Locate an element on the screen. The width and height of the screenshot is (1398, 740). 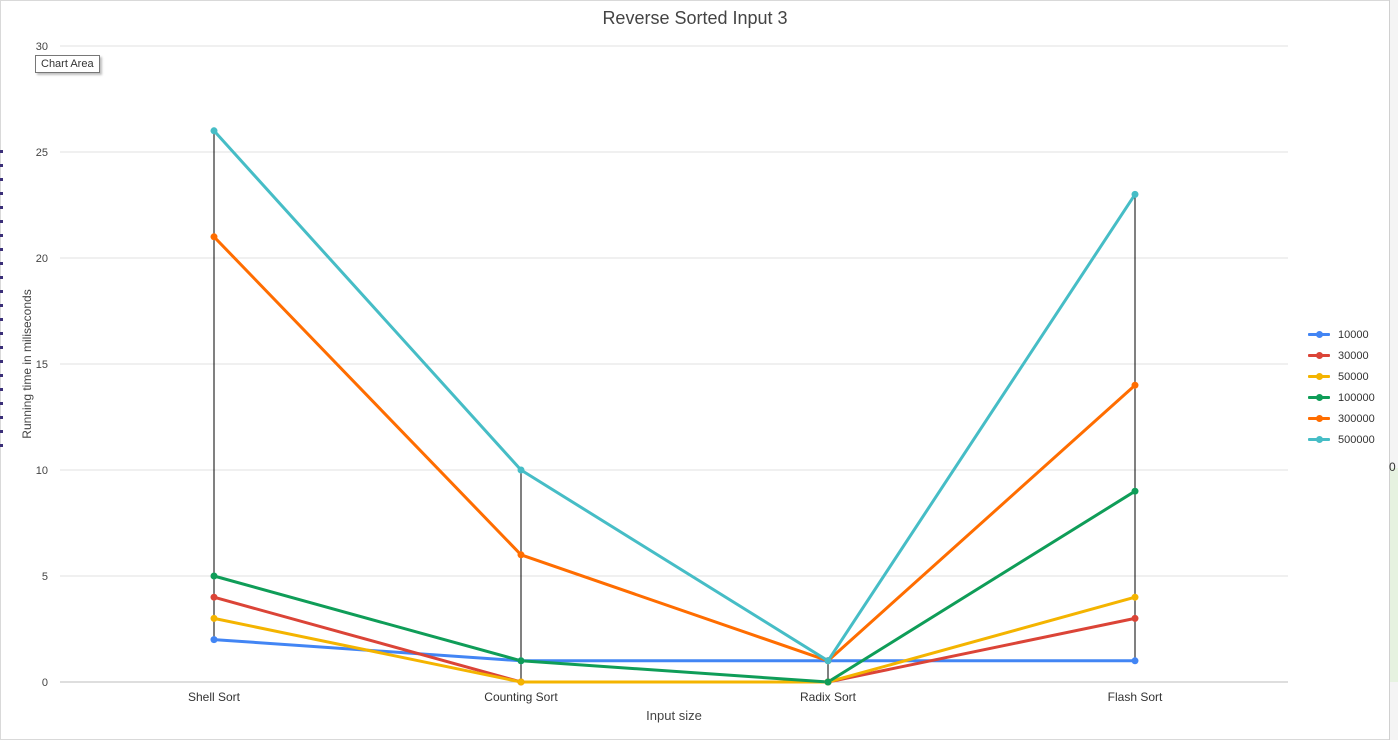
legend-item: 100000 is located at coordinates (1341, 397).